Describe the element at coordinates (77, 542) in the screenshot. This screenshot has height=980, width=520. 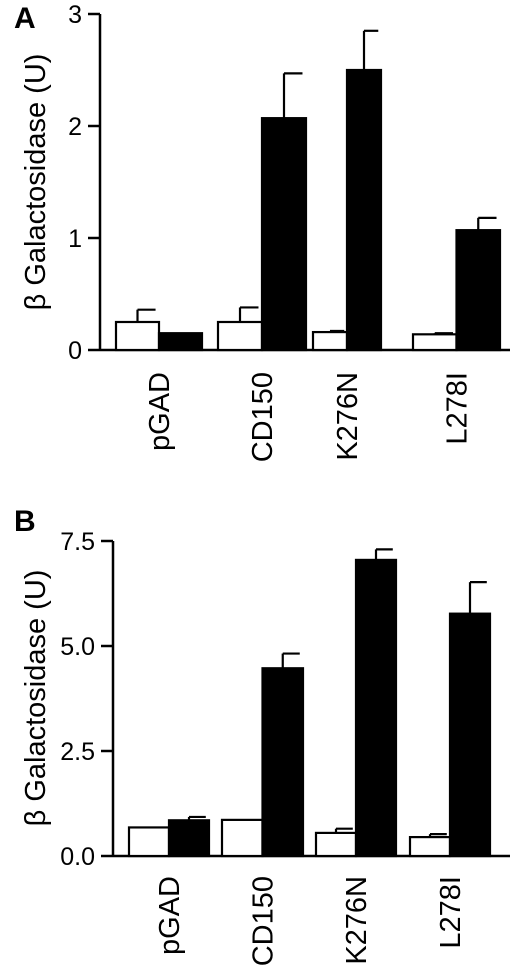
I see `panel-b-y-tick-label: 7.5` at that location.